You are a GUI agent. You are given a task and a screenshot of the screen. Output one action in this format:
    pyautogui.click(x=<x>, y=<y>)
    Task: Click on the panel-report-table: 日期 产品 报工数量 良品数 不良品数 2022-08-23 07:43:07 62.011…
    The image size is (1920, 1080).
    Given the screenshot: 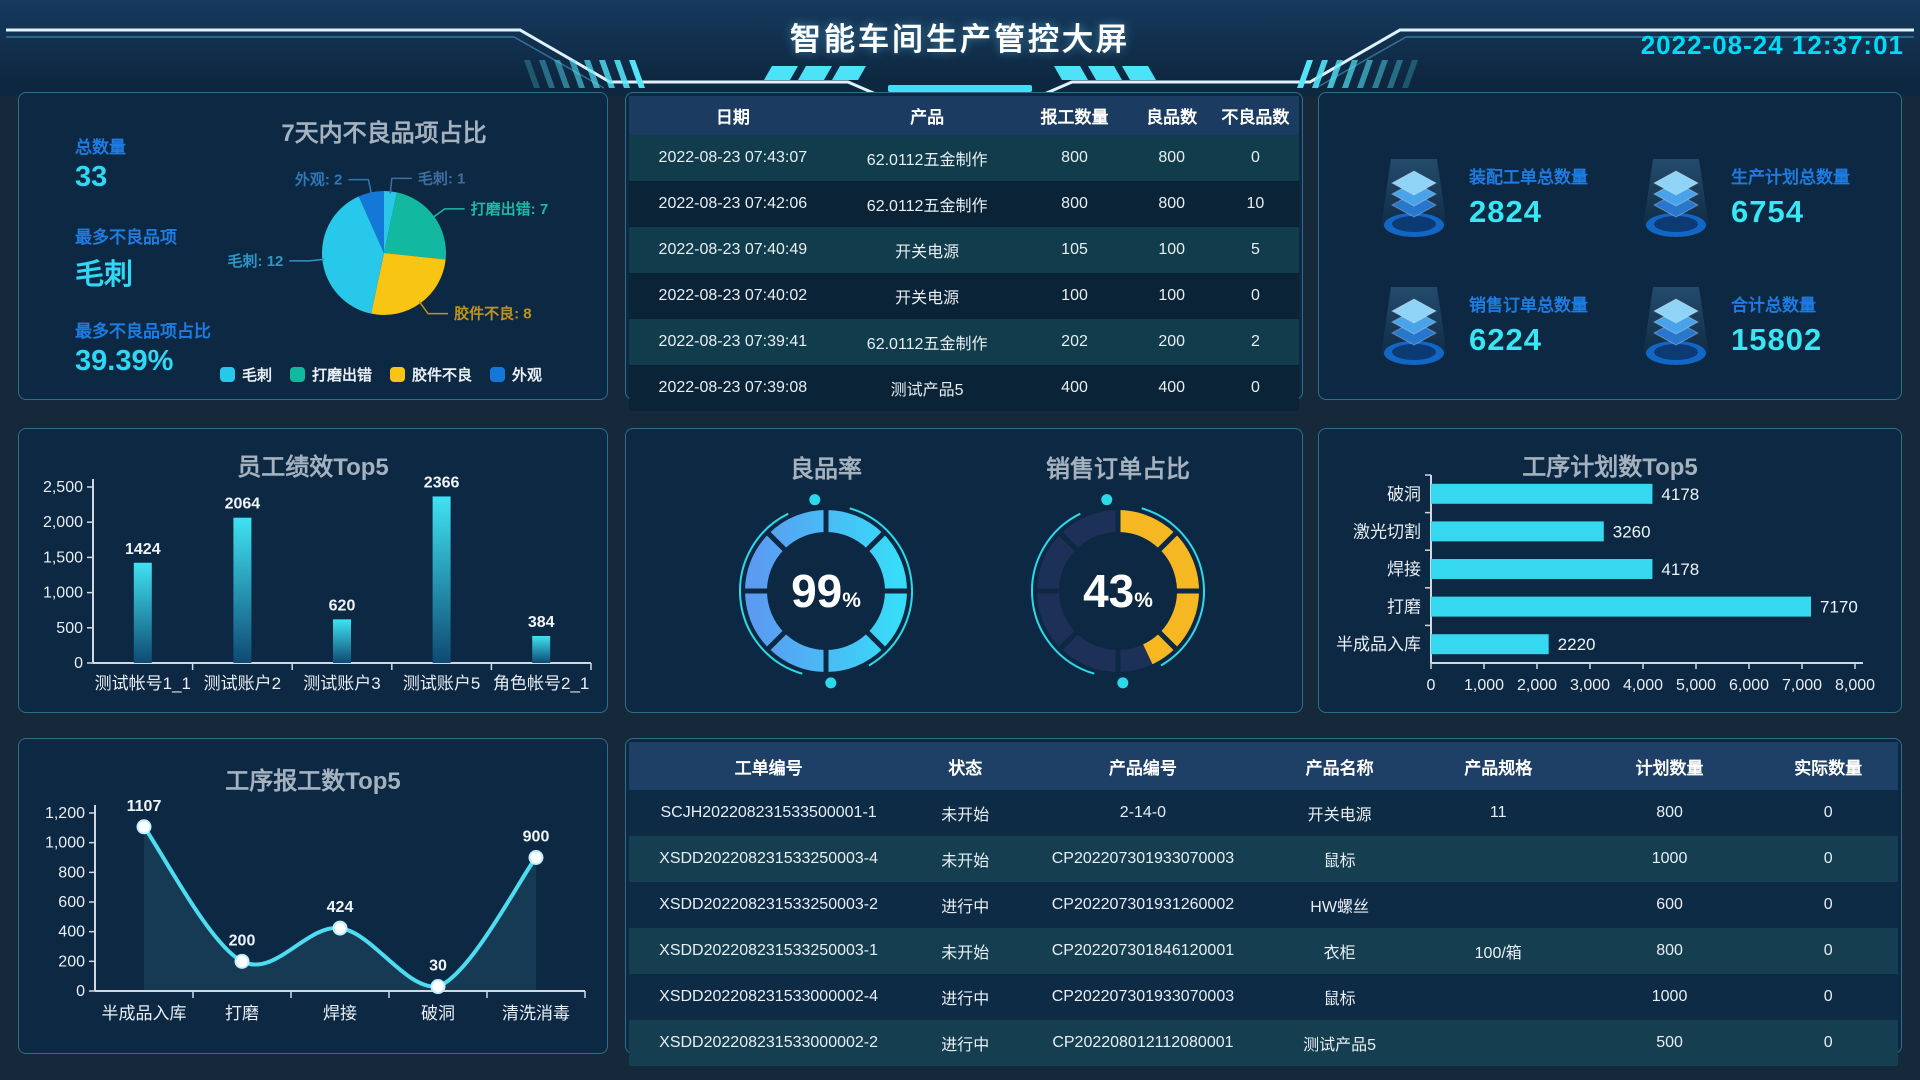 What is the action you would take?
    pyautogui.click(x=964, y=251)
    